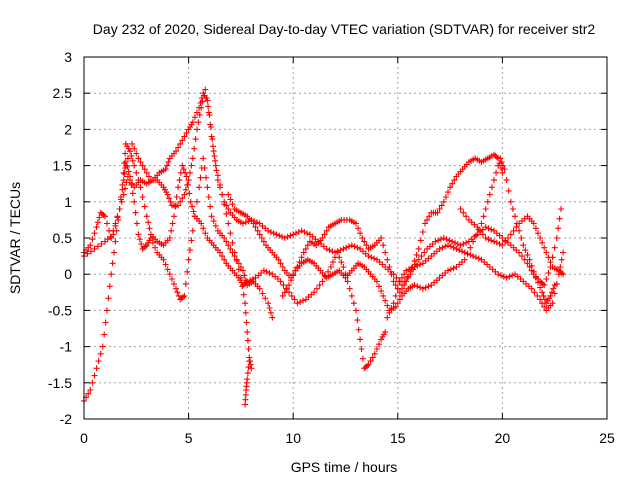 Image resolution: width=640 pixels, height=480 pixels. I want to click on y-tick-label: 1, so click(68, 202).